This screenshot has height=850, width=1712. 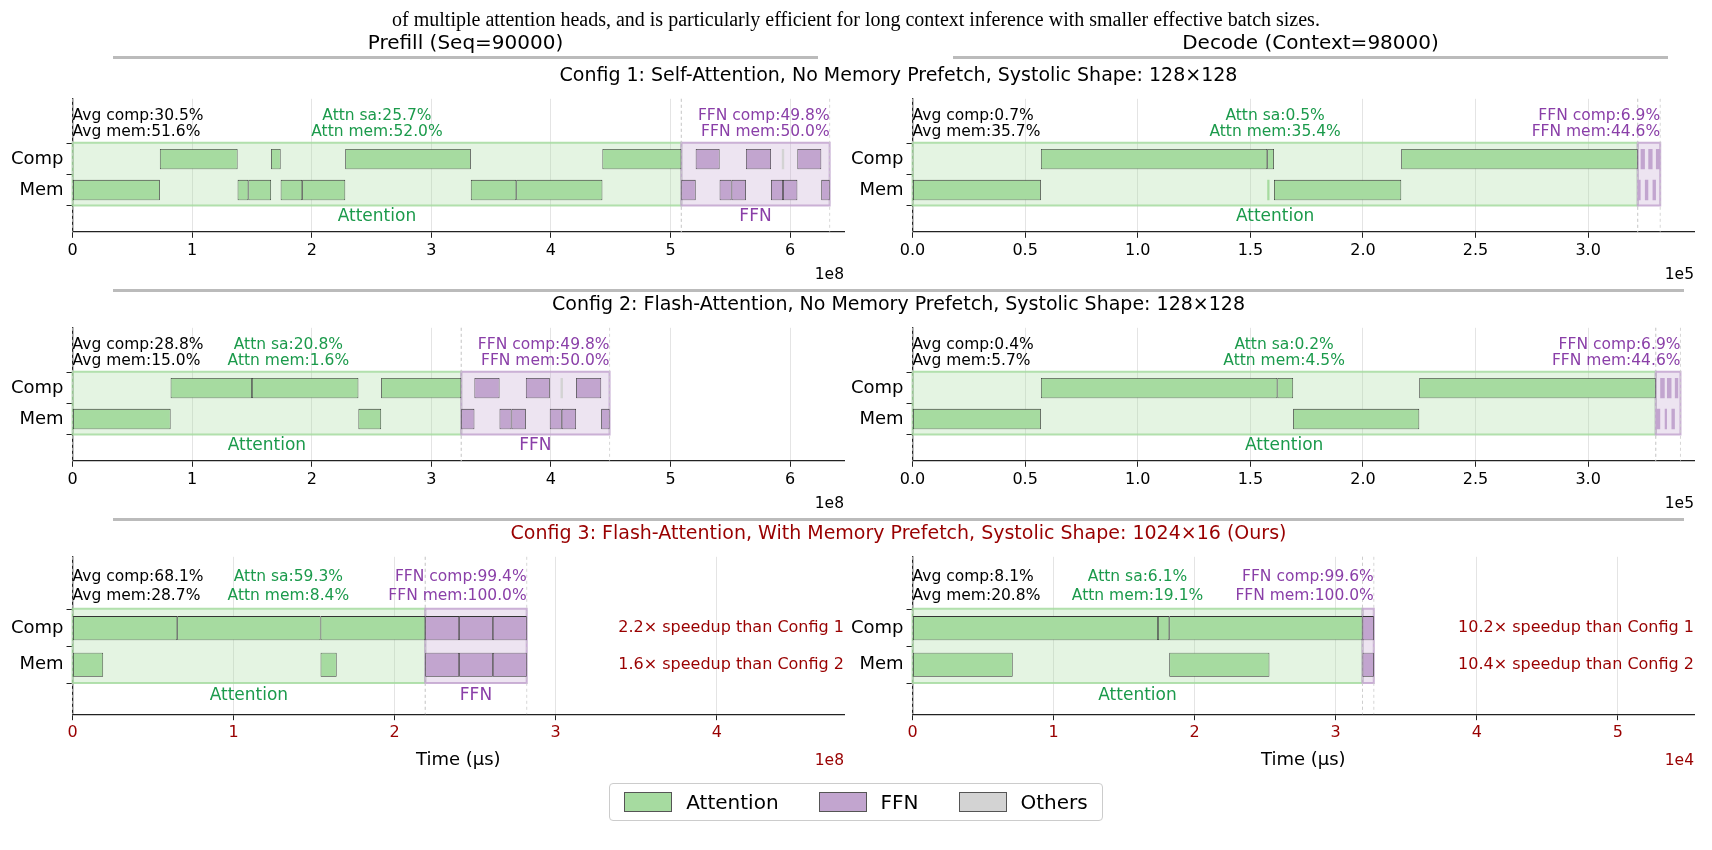 What do you see at coordinates (1137, 575) in the screenshot?
I see `text: Attn sa:6.1%` at bounding box center [1137, 575].